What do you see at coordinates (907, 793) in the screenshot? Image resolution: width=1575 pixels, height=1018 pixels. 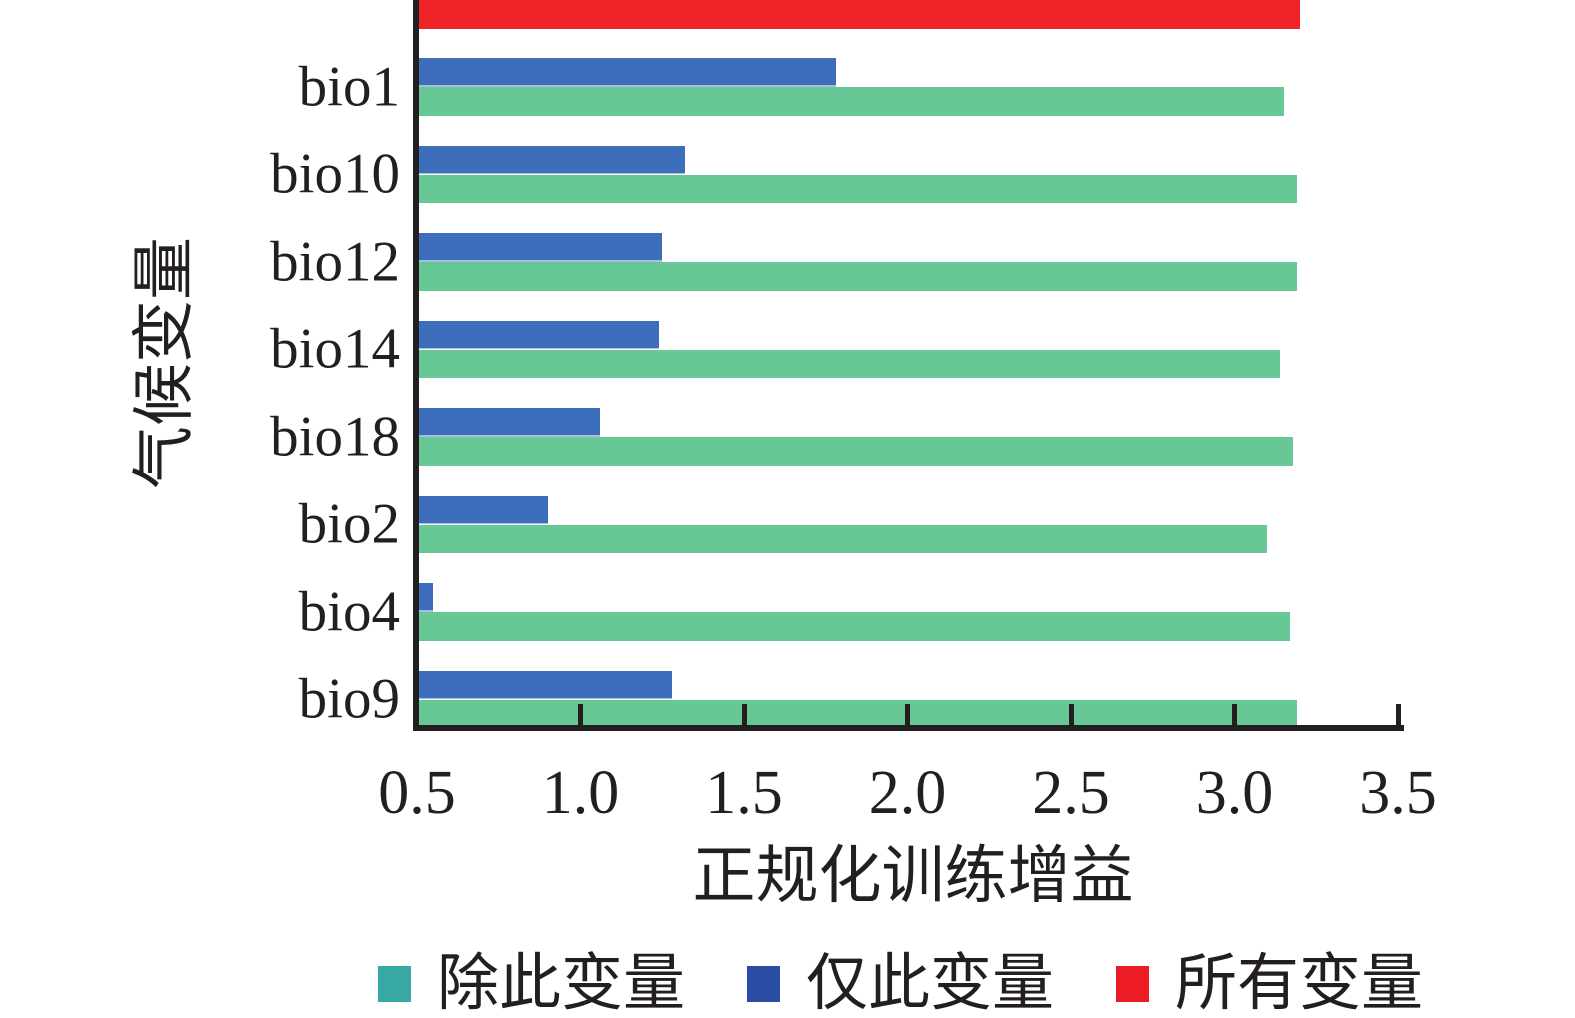 I see `x-tick-label-2.0: 2.0` at bounding box center [907, 793].